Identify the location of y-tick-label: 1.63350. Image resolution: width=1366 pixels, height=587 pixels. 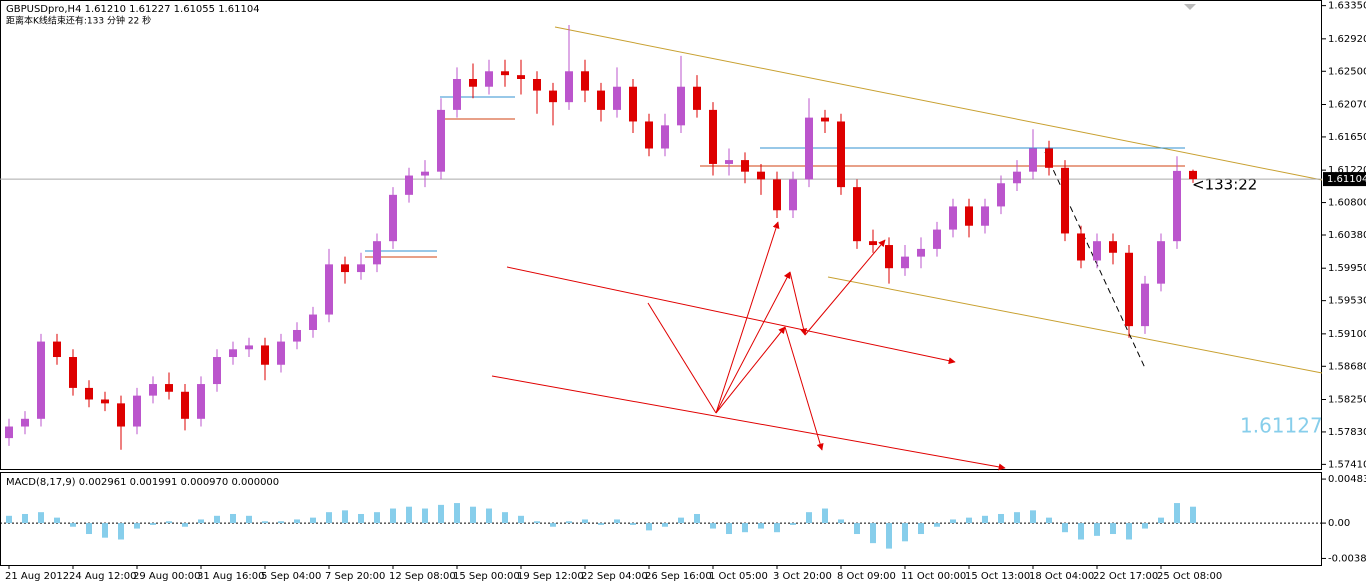
(1347, 6).